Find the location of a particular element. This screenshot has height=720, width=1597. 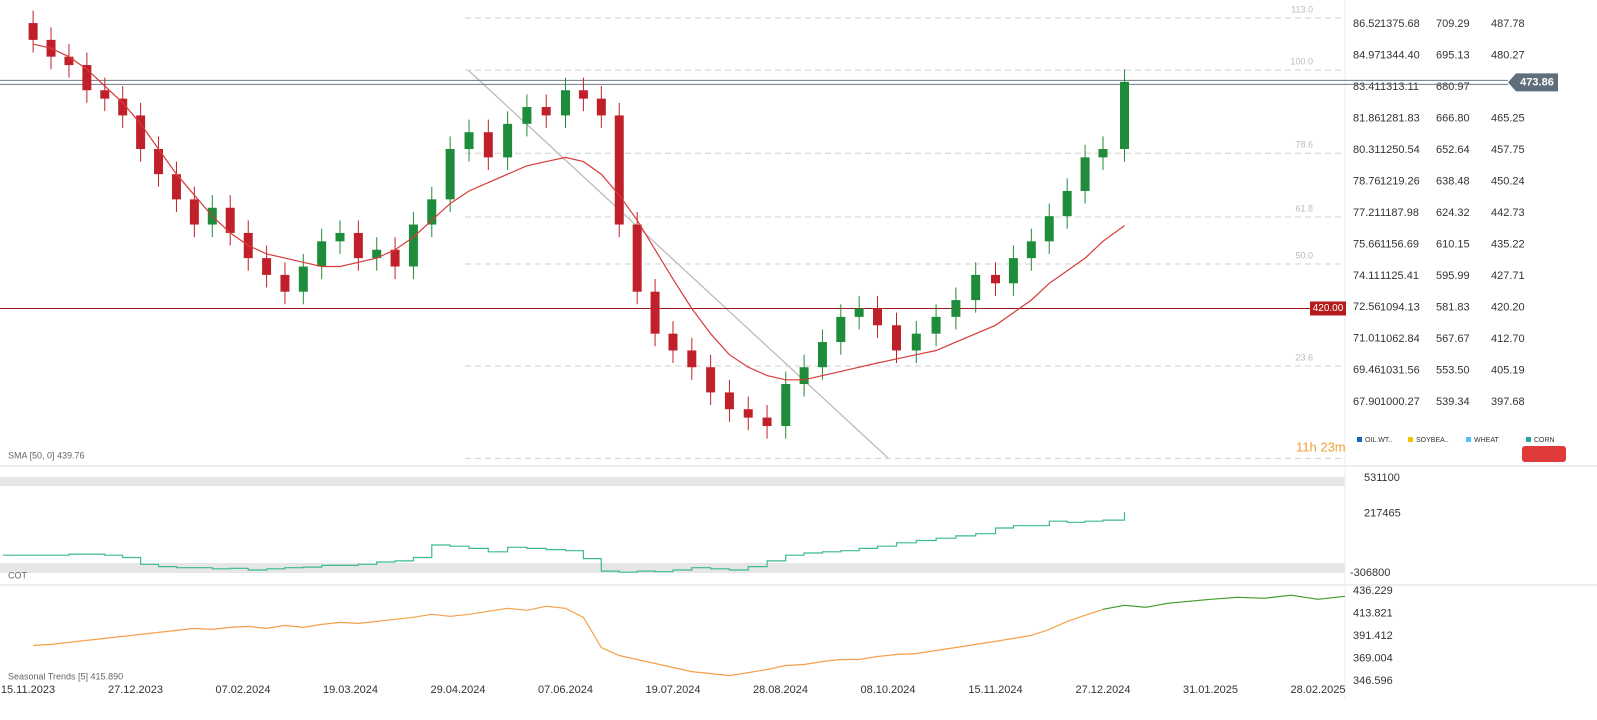

y-tick-label: 1156.69 is located at coordinates (1399, 244).